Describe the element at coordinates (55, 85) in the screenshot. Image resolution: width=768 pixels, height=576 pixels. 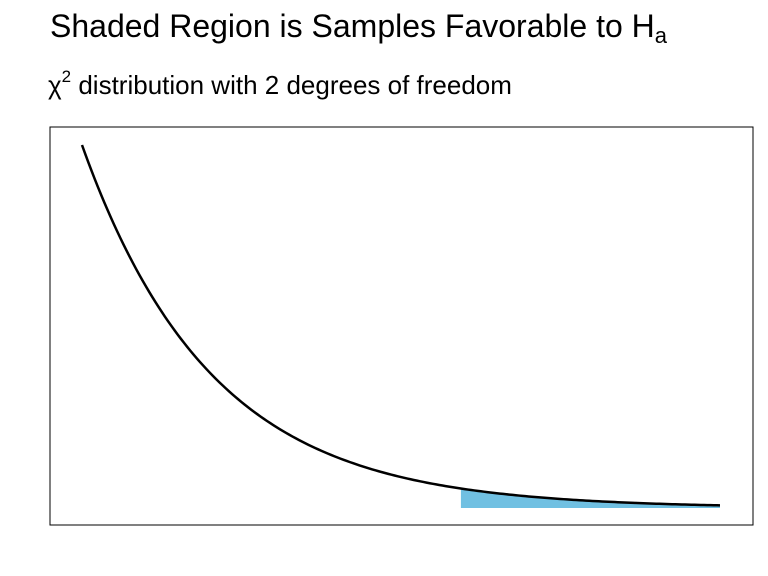
I see `chi-symbol: χ` at that location.